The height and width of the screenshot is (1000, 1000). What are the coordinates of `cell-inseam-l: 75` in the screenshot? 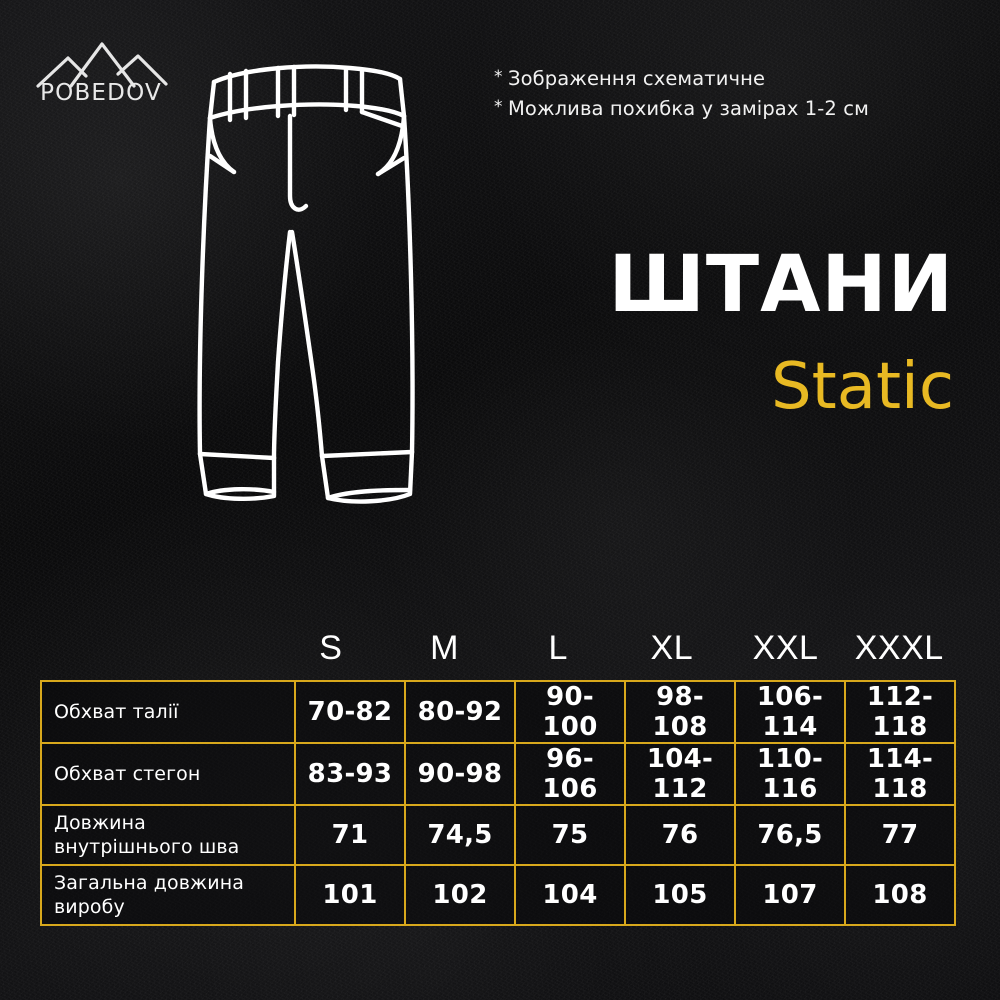 It's located at (570, 835).